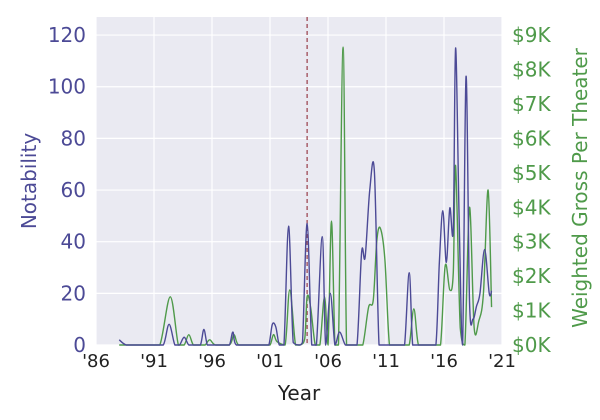  What do you see at coordinates (96, 361) in the screenshot?
I see `x-tick-label: '86` at bounding box center [96, 361].